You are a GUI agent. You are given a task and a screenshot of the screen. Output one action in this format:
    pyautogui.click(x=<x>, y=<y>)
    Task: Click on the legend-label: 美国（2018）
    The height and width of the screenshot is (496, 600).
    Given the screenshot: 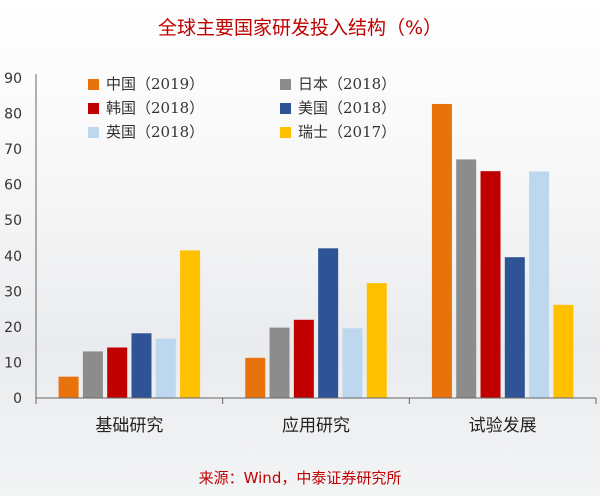 What is the action you would take?
    pyautogui.click(x=347, y=108)
    